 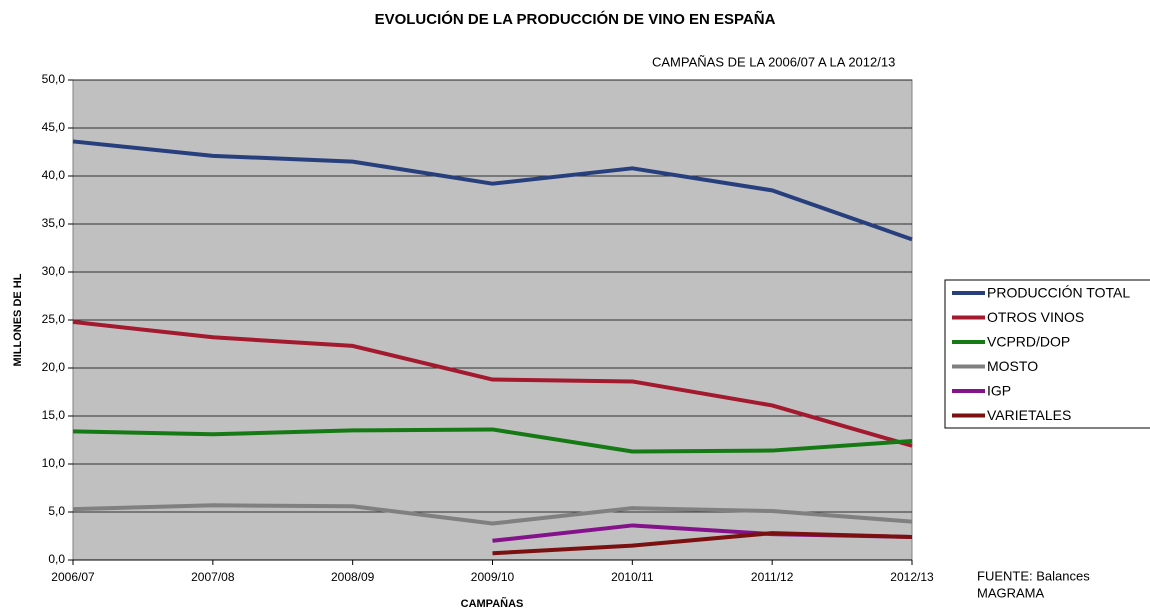 I want to click on x-tick-label: 2006/07, so click(x=73, y=577).